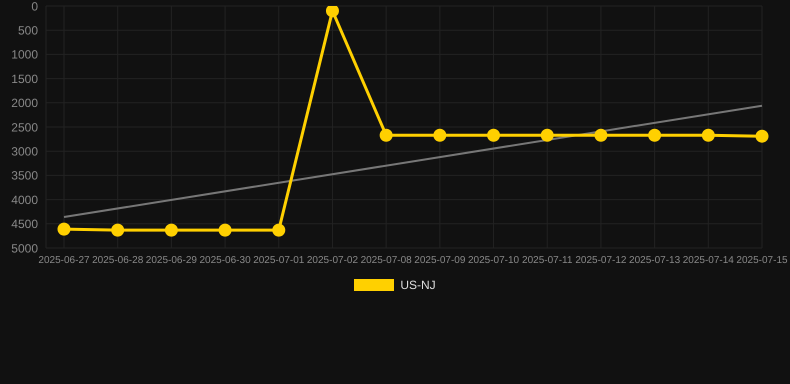 The width and height of the screenshot is (790, 384). Describe the element at coordinates (28, 30) in the screenshot. I see `y-tick-label: 500` at that location.